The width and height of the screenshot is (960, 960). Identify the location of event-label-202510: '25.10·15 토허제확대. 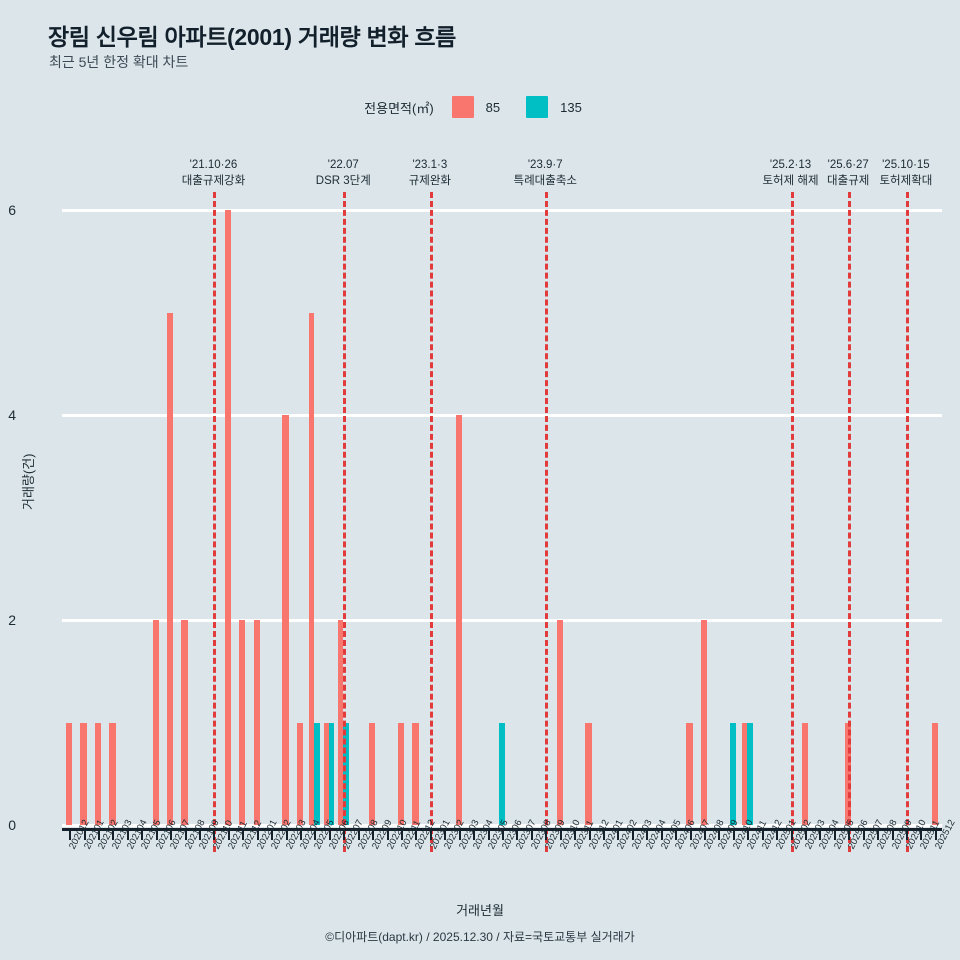
(905, 173).